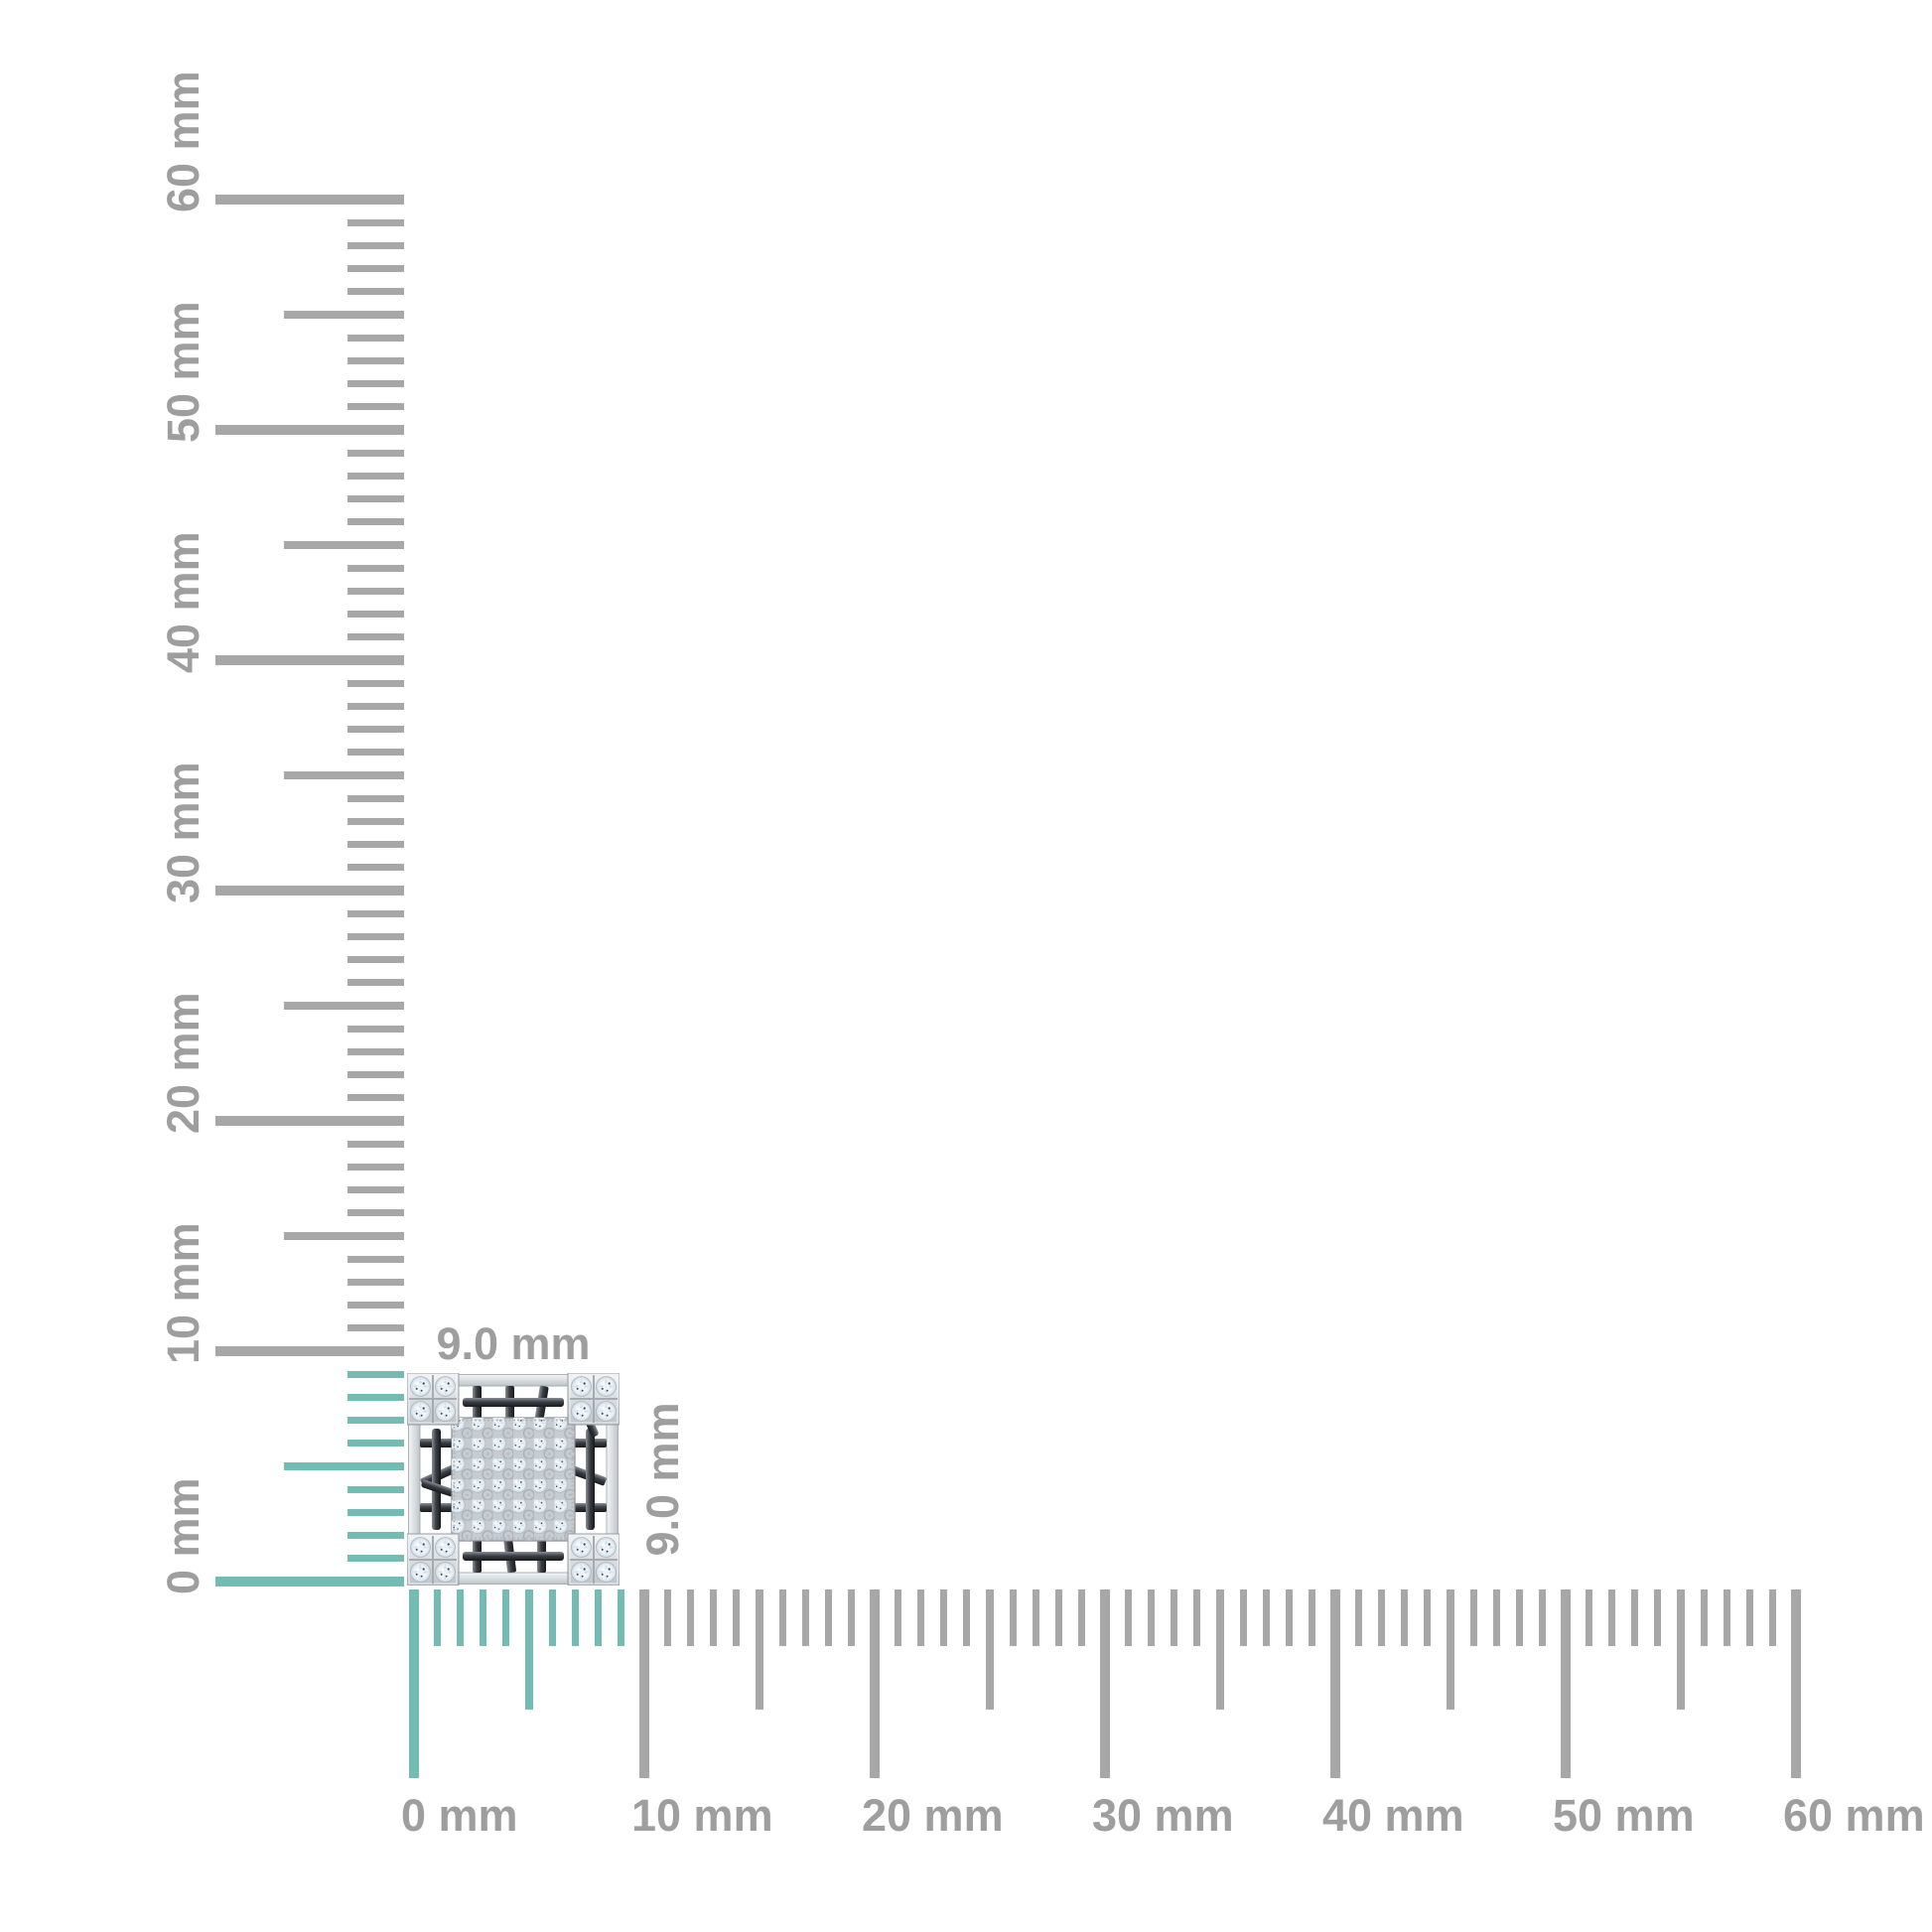 The width and height of the screenshot is (1932, 1932). What do you see at coordinates (375, 753) in the screenshot?
I see `v-ruler-tick-36mm` at bounding box center [375, 753].